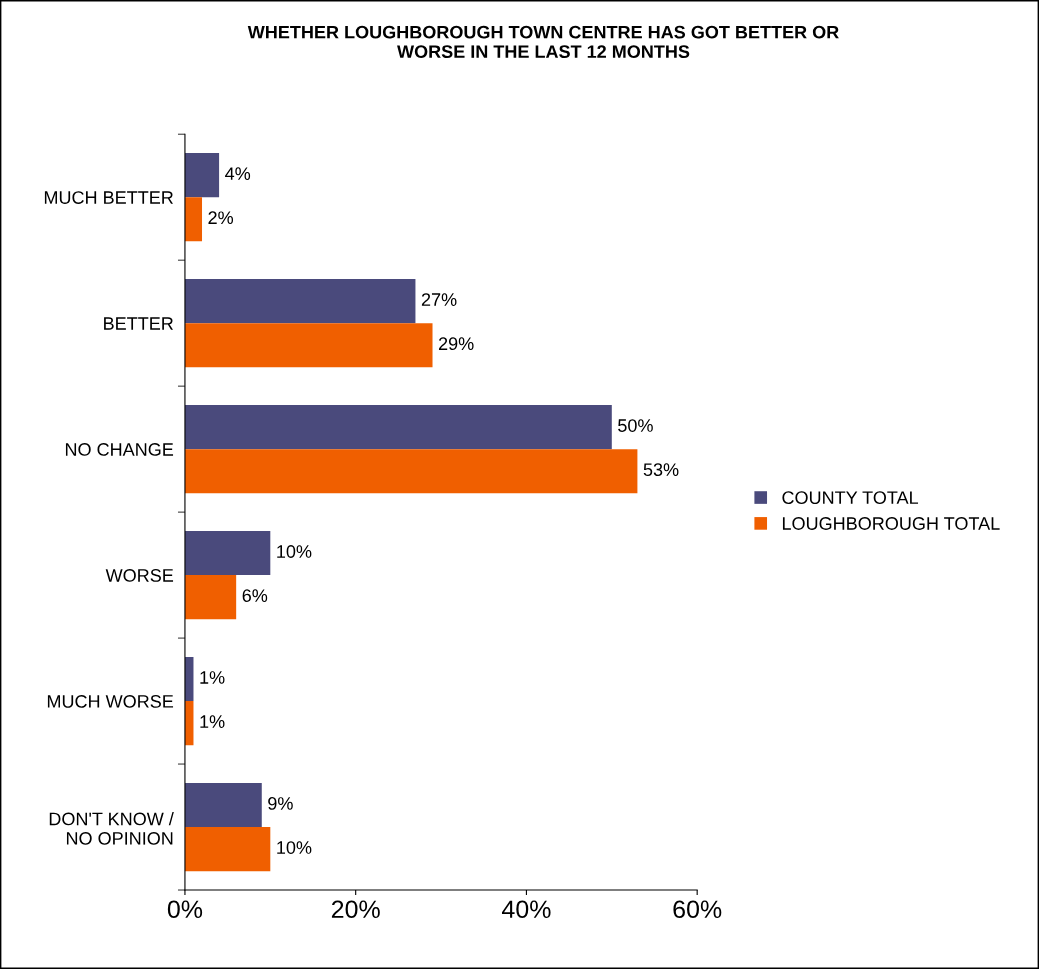 The width and height of the screenshot is (1039, 969). Describe the element at coordinates (526, 909) in the screenshot. I see `x-tick-label: 40%` at that location.